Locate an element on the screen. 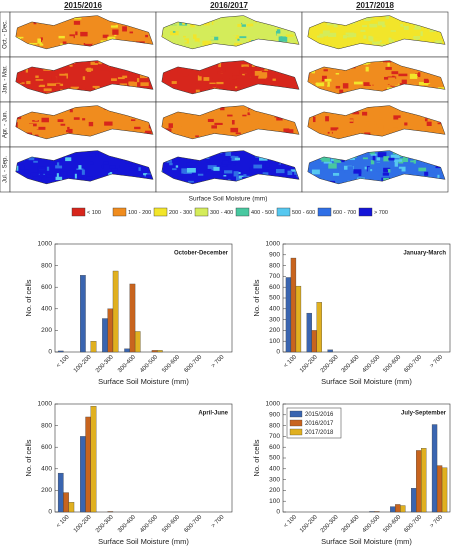 This screenshot has width=457, height=555. y-tick-label: 700 is located at coordinates (274, 276).